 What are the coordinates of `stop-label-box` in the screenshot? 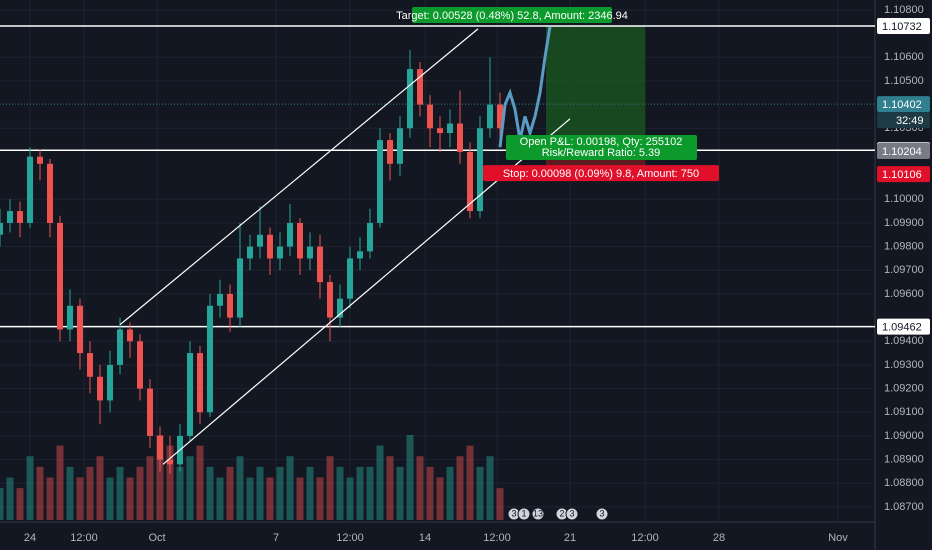 It's located at (601, 173).